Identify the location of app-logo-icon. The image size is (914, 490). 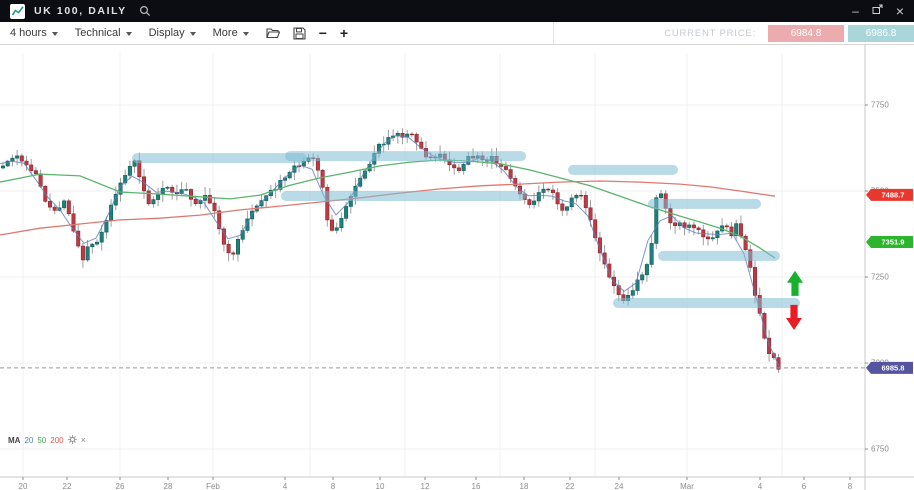
(17, 11).